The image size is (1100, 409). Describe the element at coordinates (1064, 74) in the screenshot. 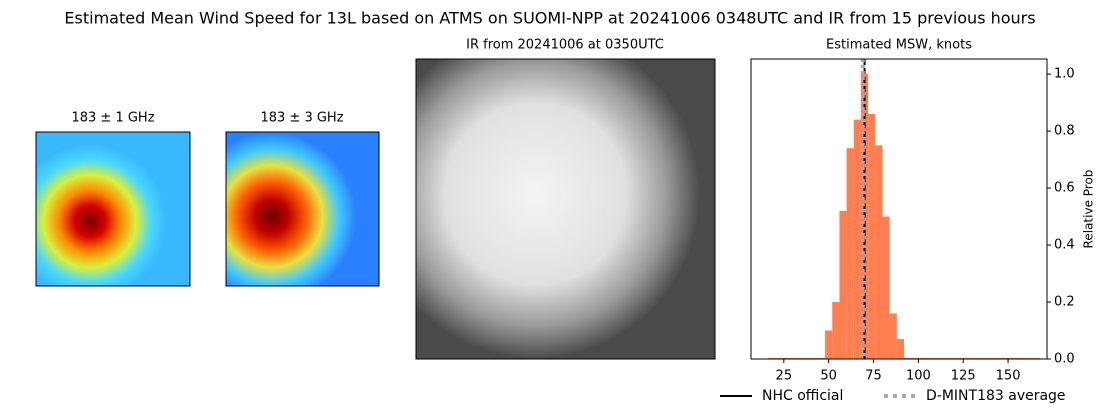

I see `y-tick-label: 1.0` at that location.